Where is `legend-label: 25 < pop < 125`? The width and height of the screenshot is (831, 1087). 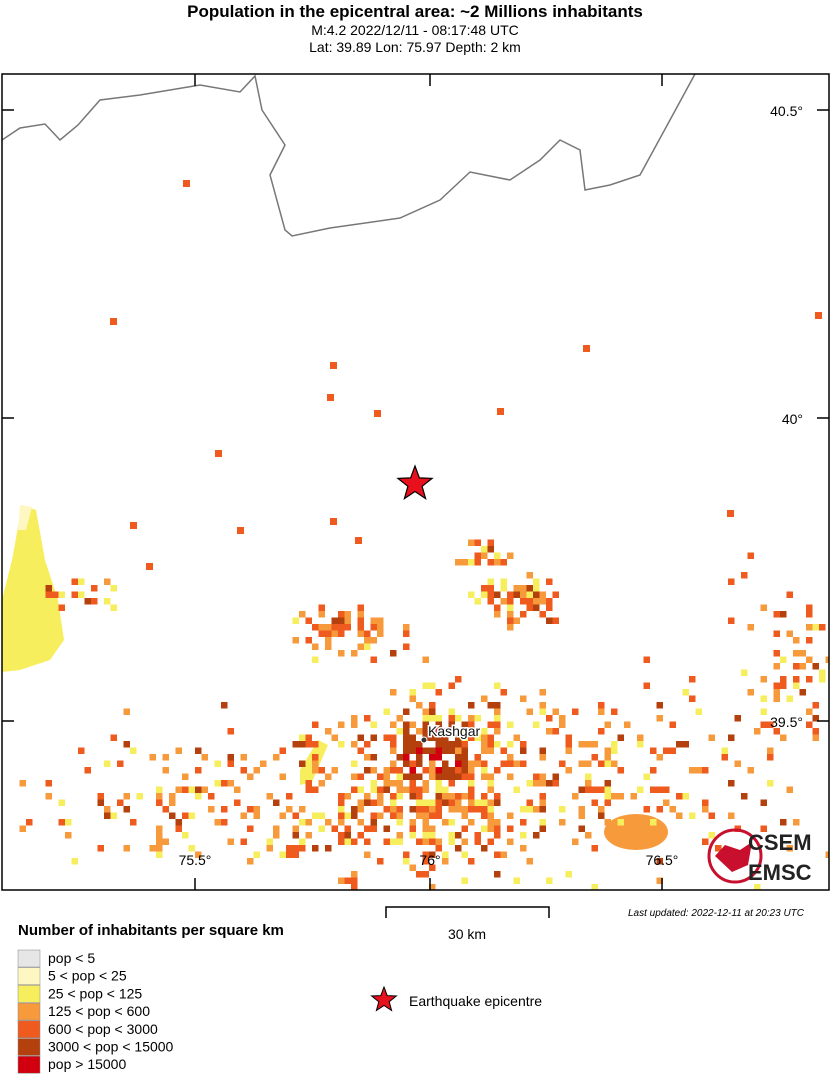
legend-label: 25 < pop < 125 is located at coordinates (95, 993).